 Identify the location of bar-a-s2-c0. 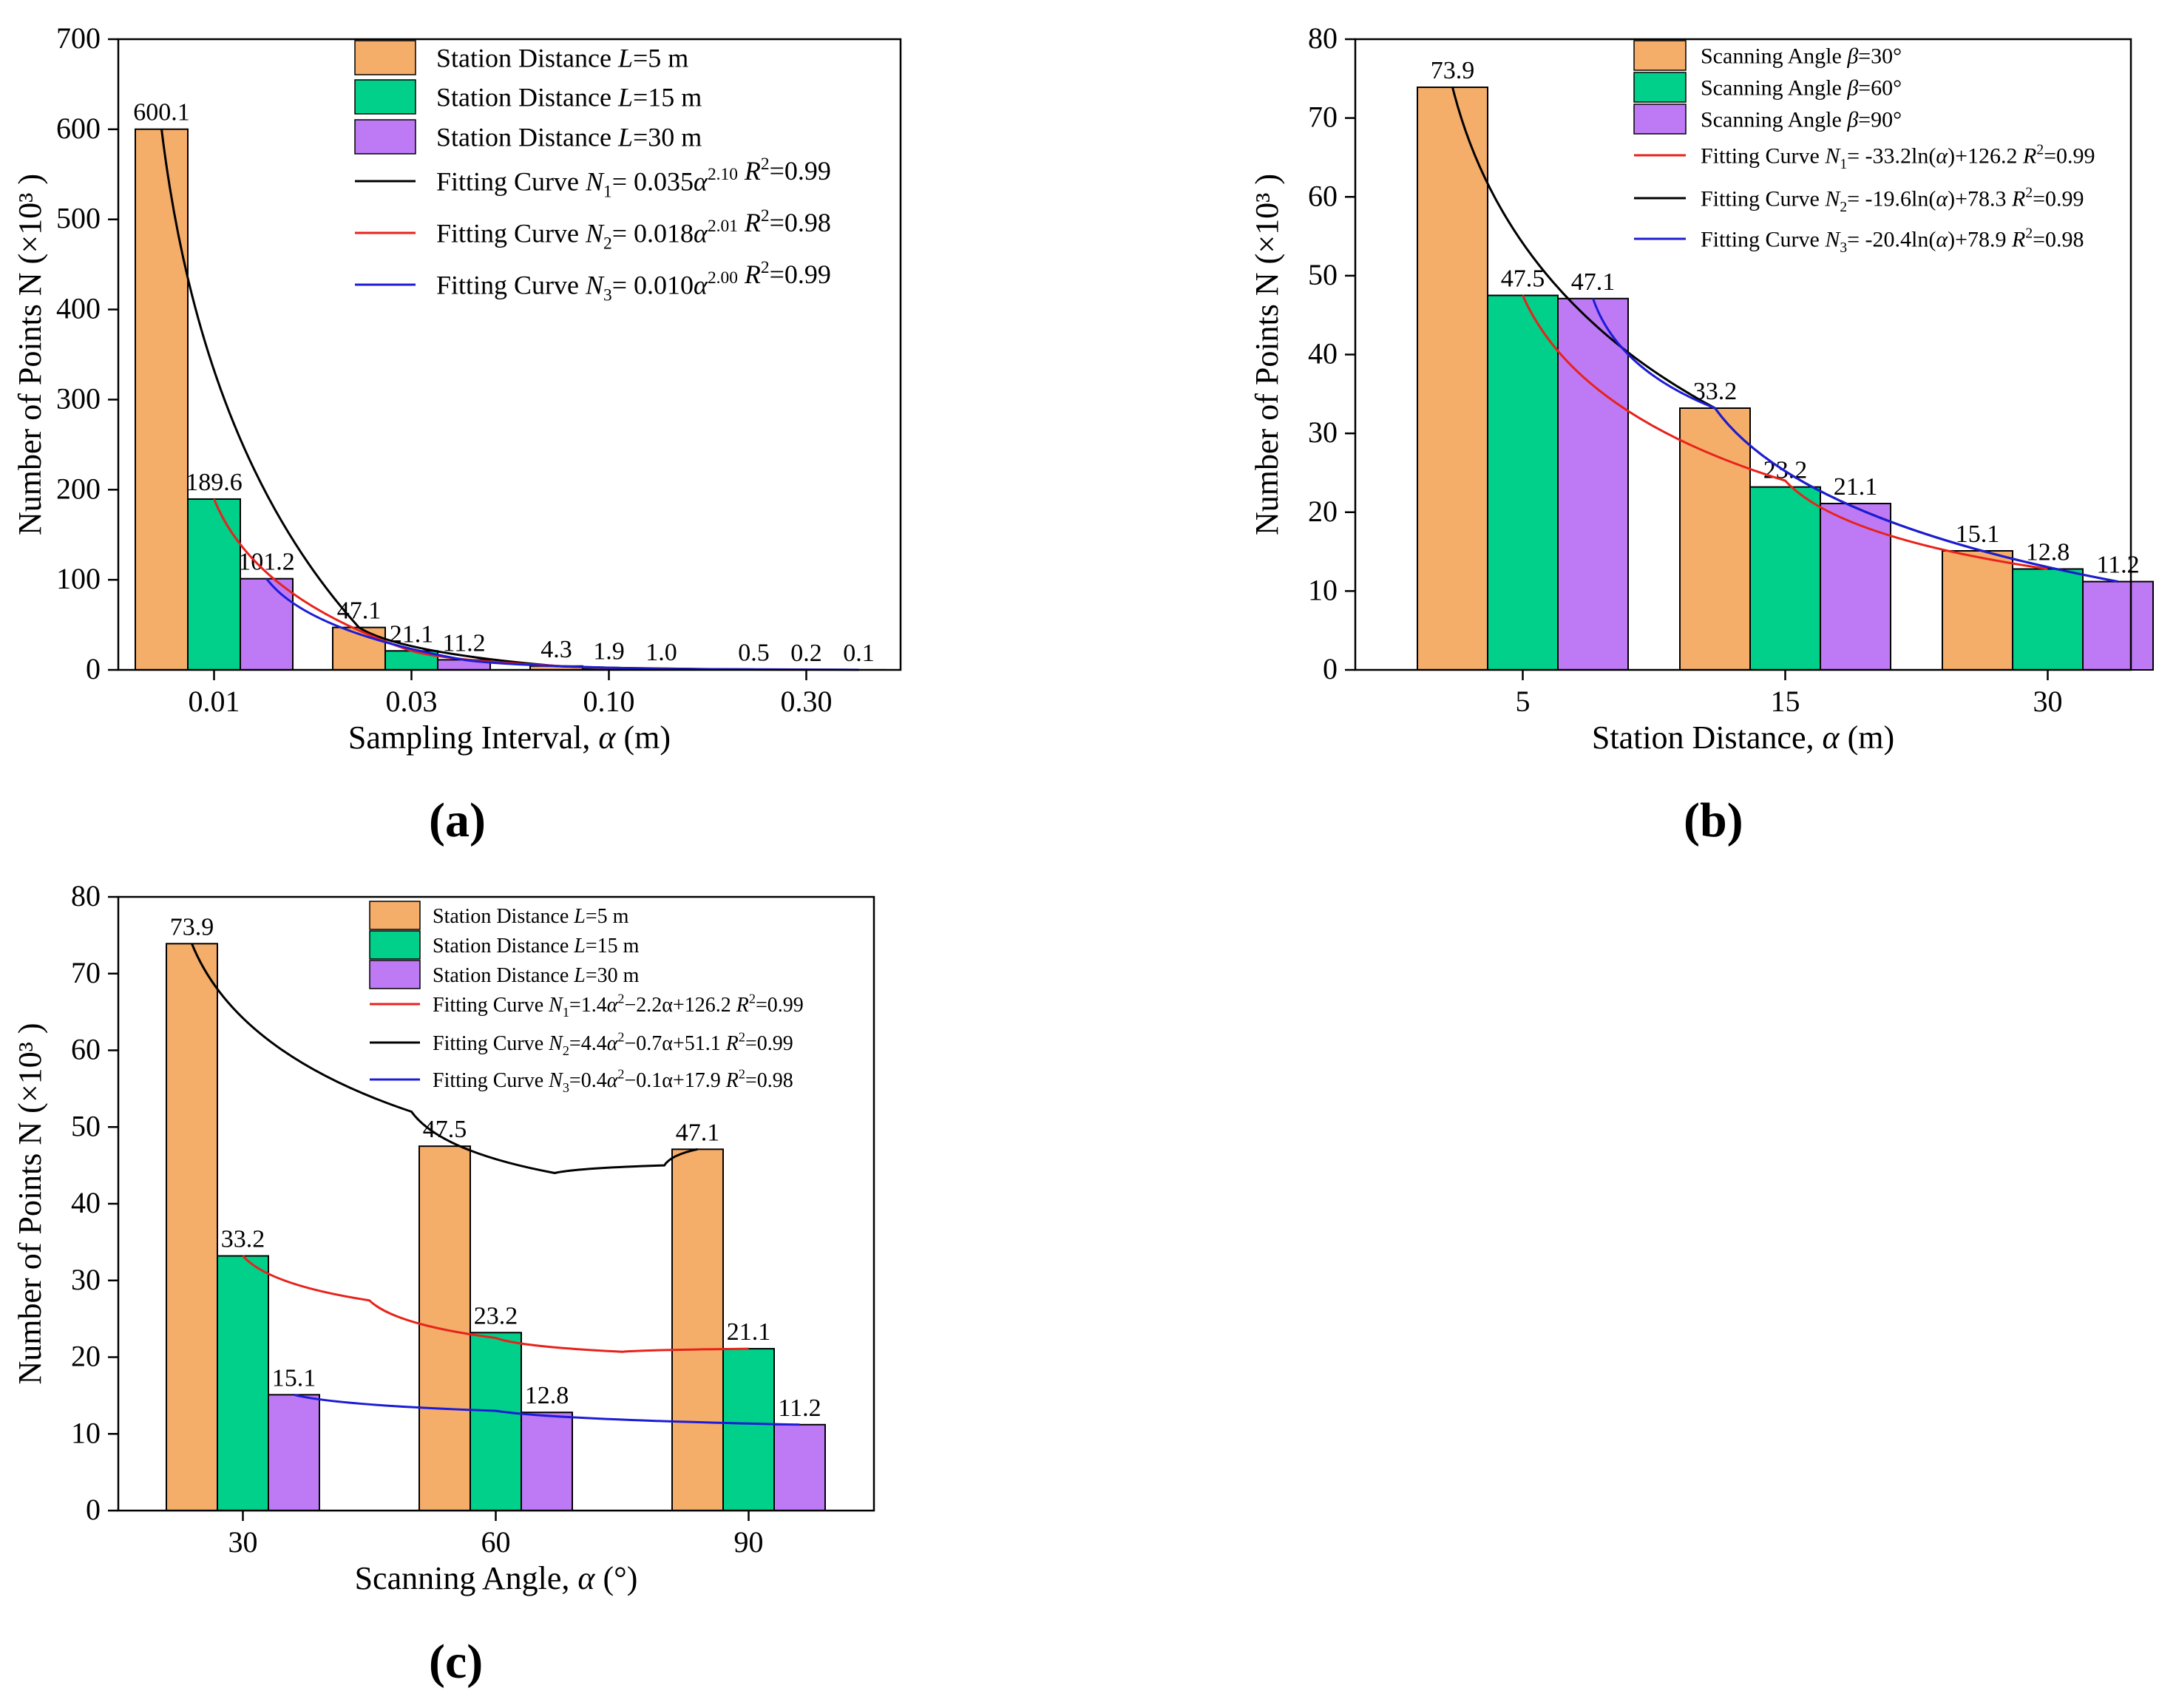
(267, 624).